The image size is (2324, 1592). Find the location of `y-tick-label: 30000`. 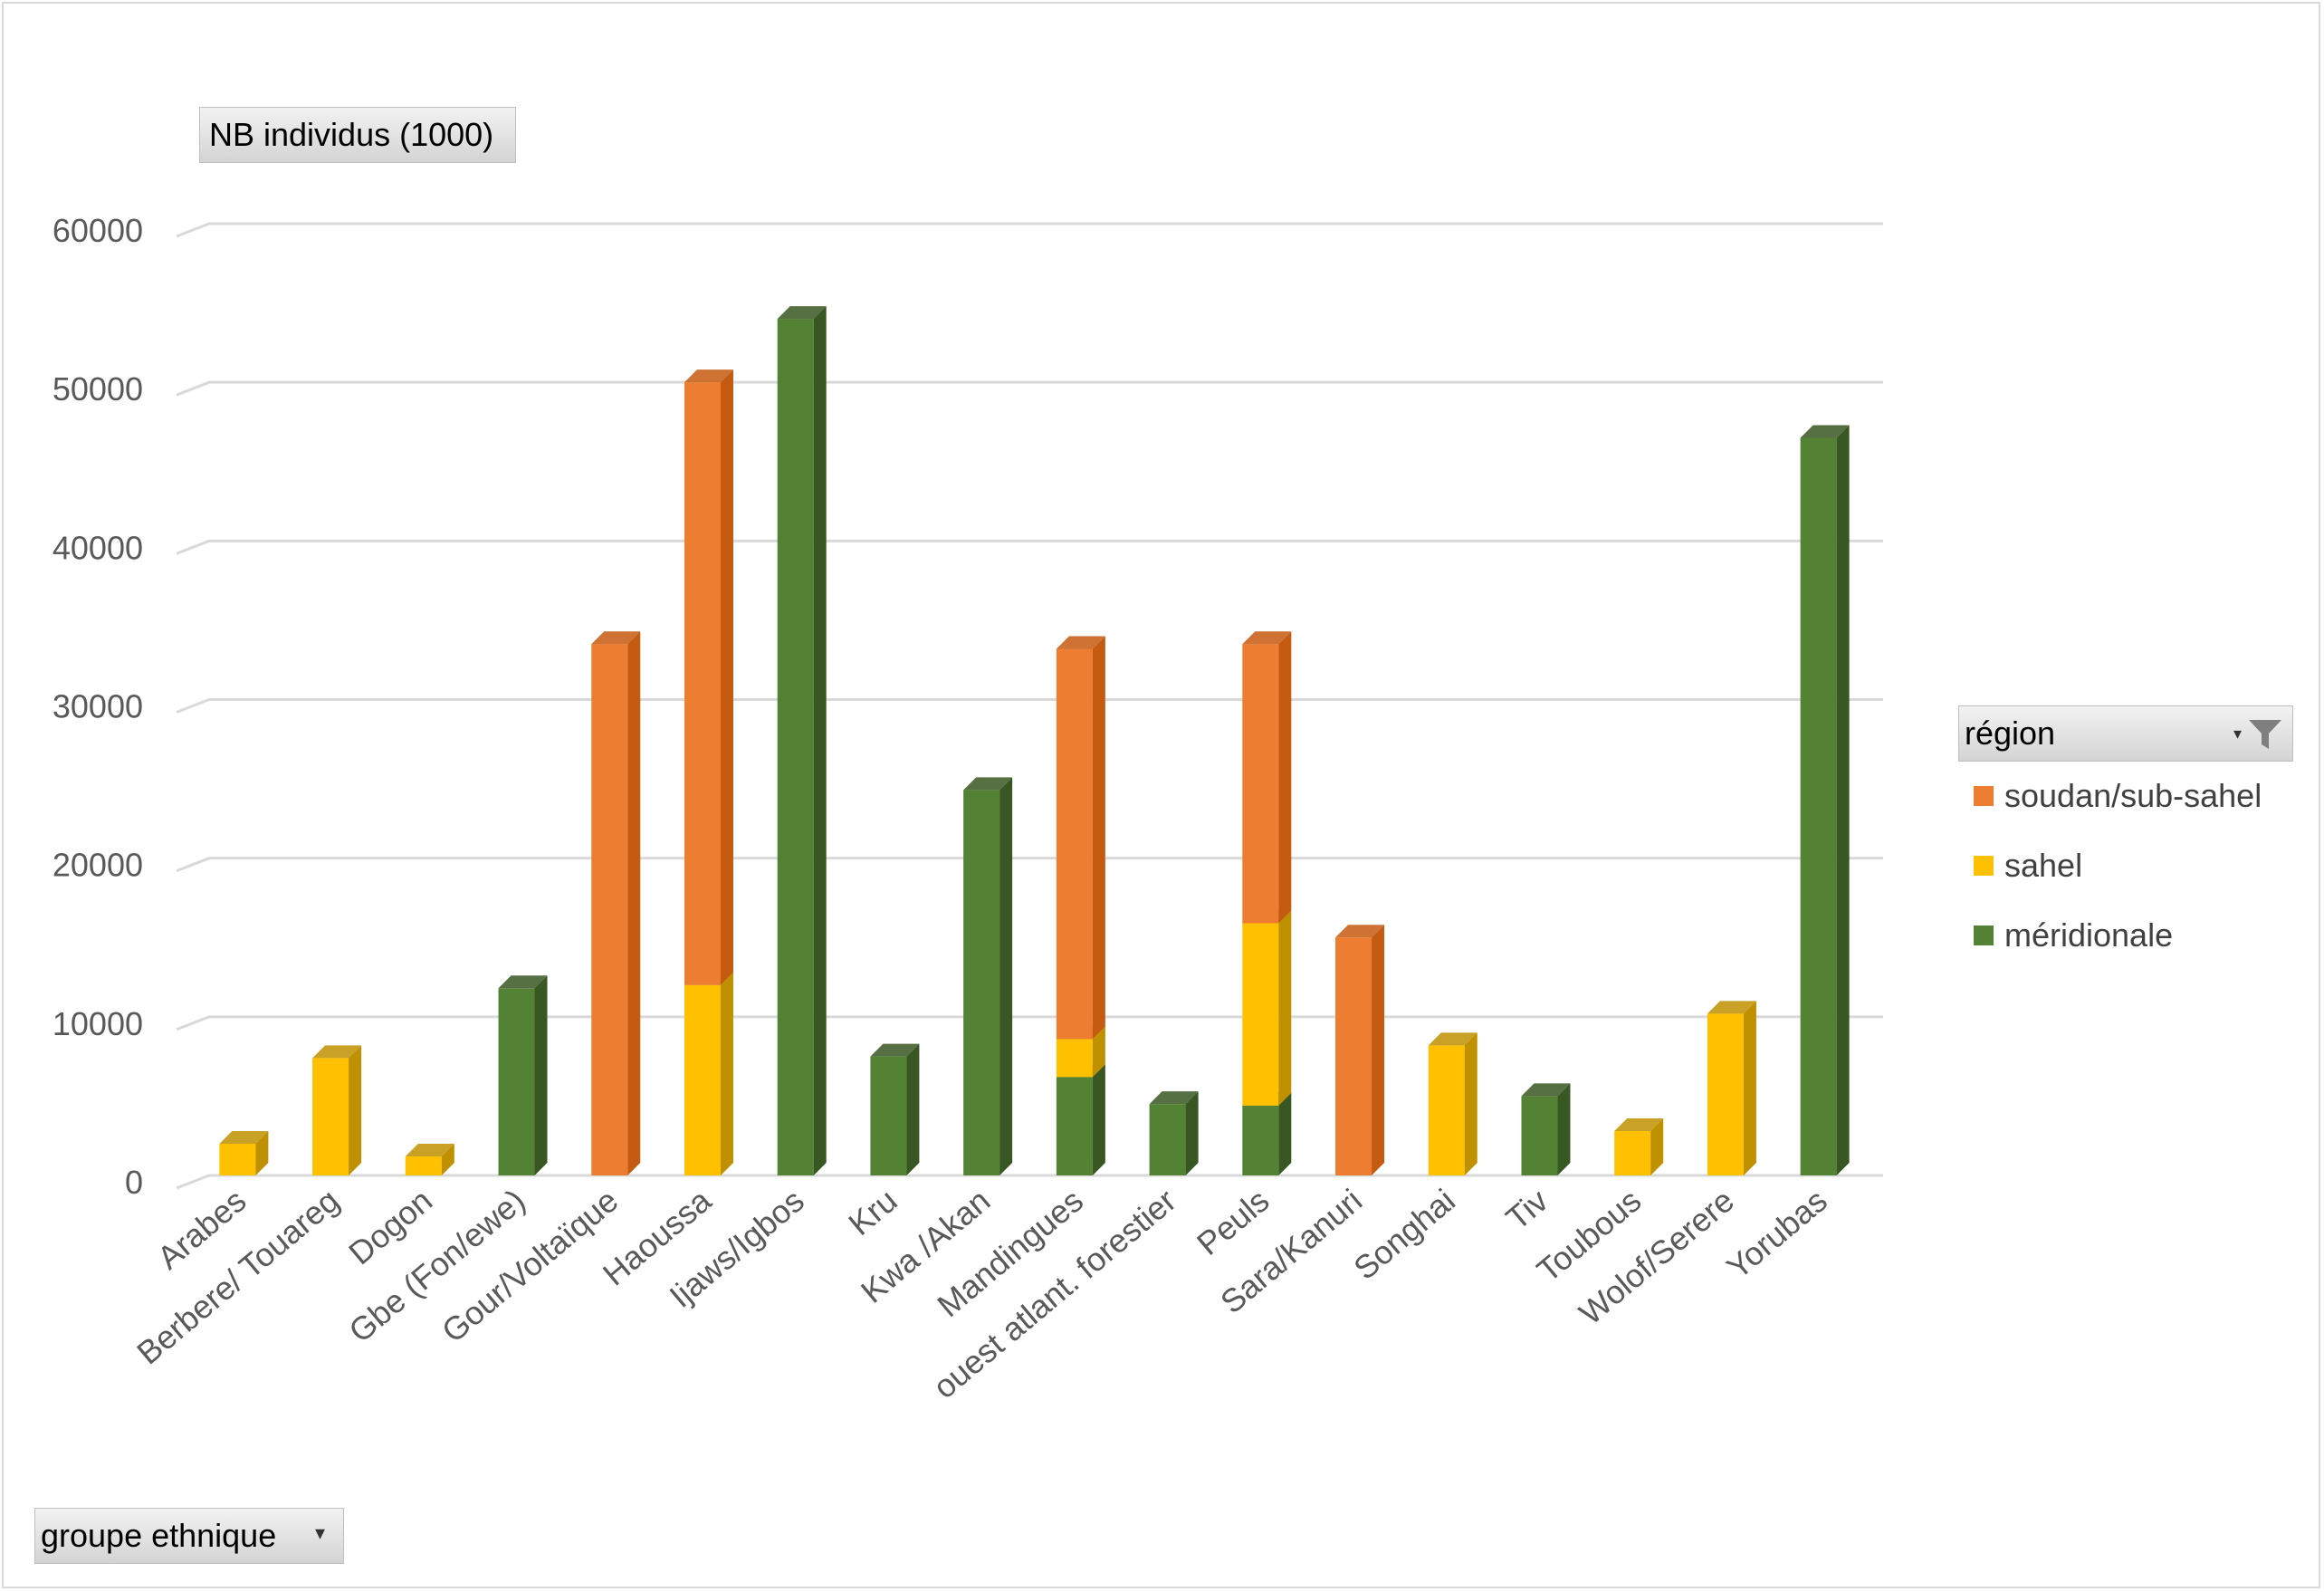

y-tick-label: 30000 is located at coordinates (98, 706).